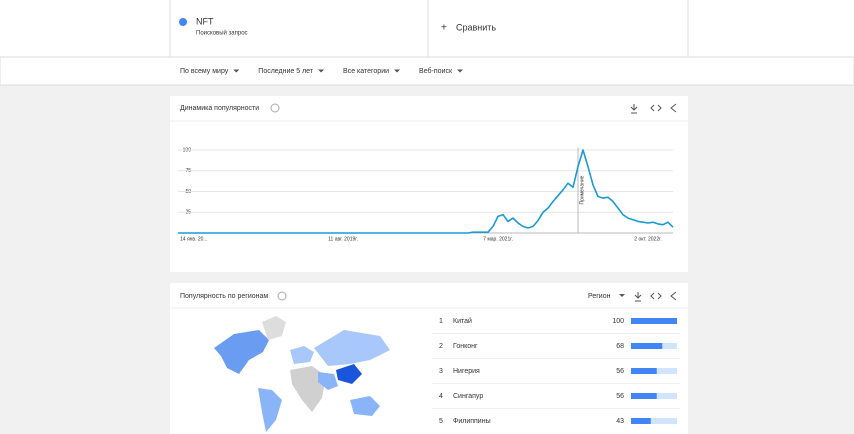 The width and height of the screenshot is (854, 434). Describe the element at coordinates (343, 239) in the screenshot. I see `x-tick-label: 11 авг. 2019г.` at that location.